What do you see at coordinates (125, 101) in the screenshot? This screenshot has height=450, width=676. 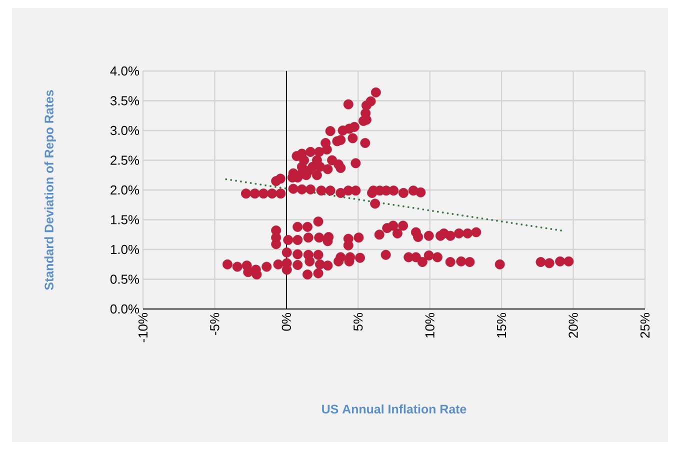 I see `y-tick-label: 3.5%` at bounding box center [125, 101].